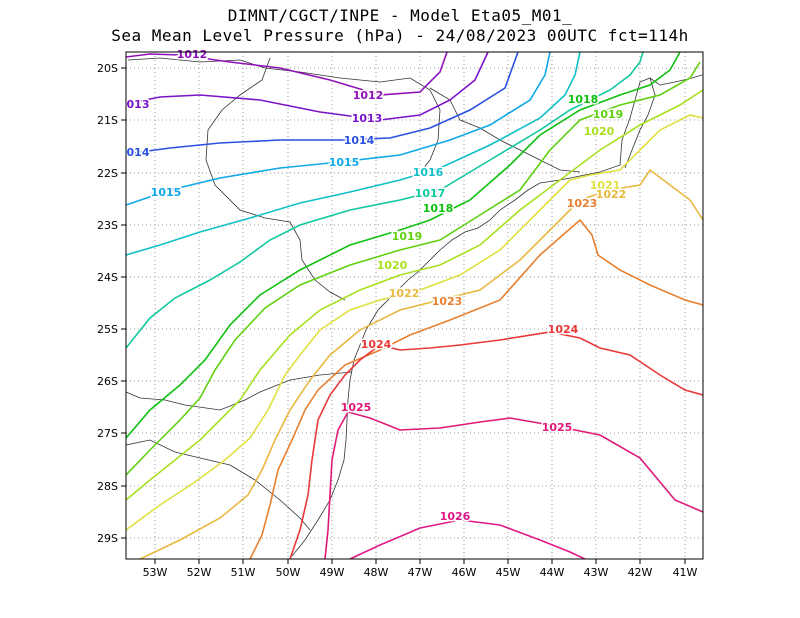  I want to click on chart-title-line1: DIMNT/CGCT/INPE - Model Eta05_M01_, so click(400, 15).